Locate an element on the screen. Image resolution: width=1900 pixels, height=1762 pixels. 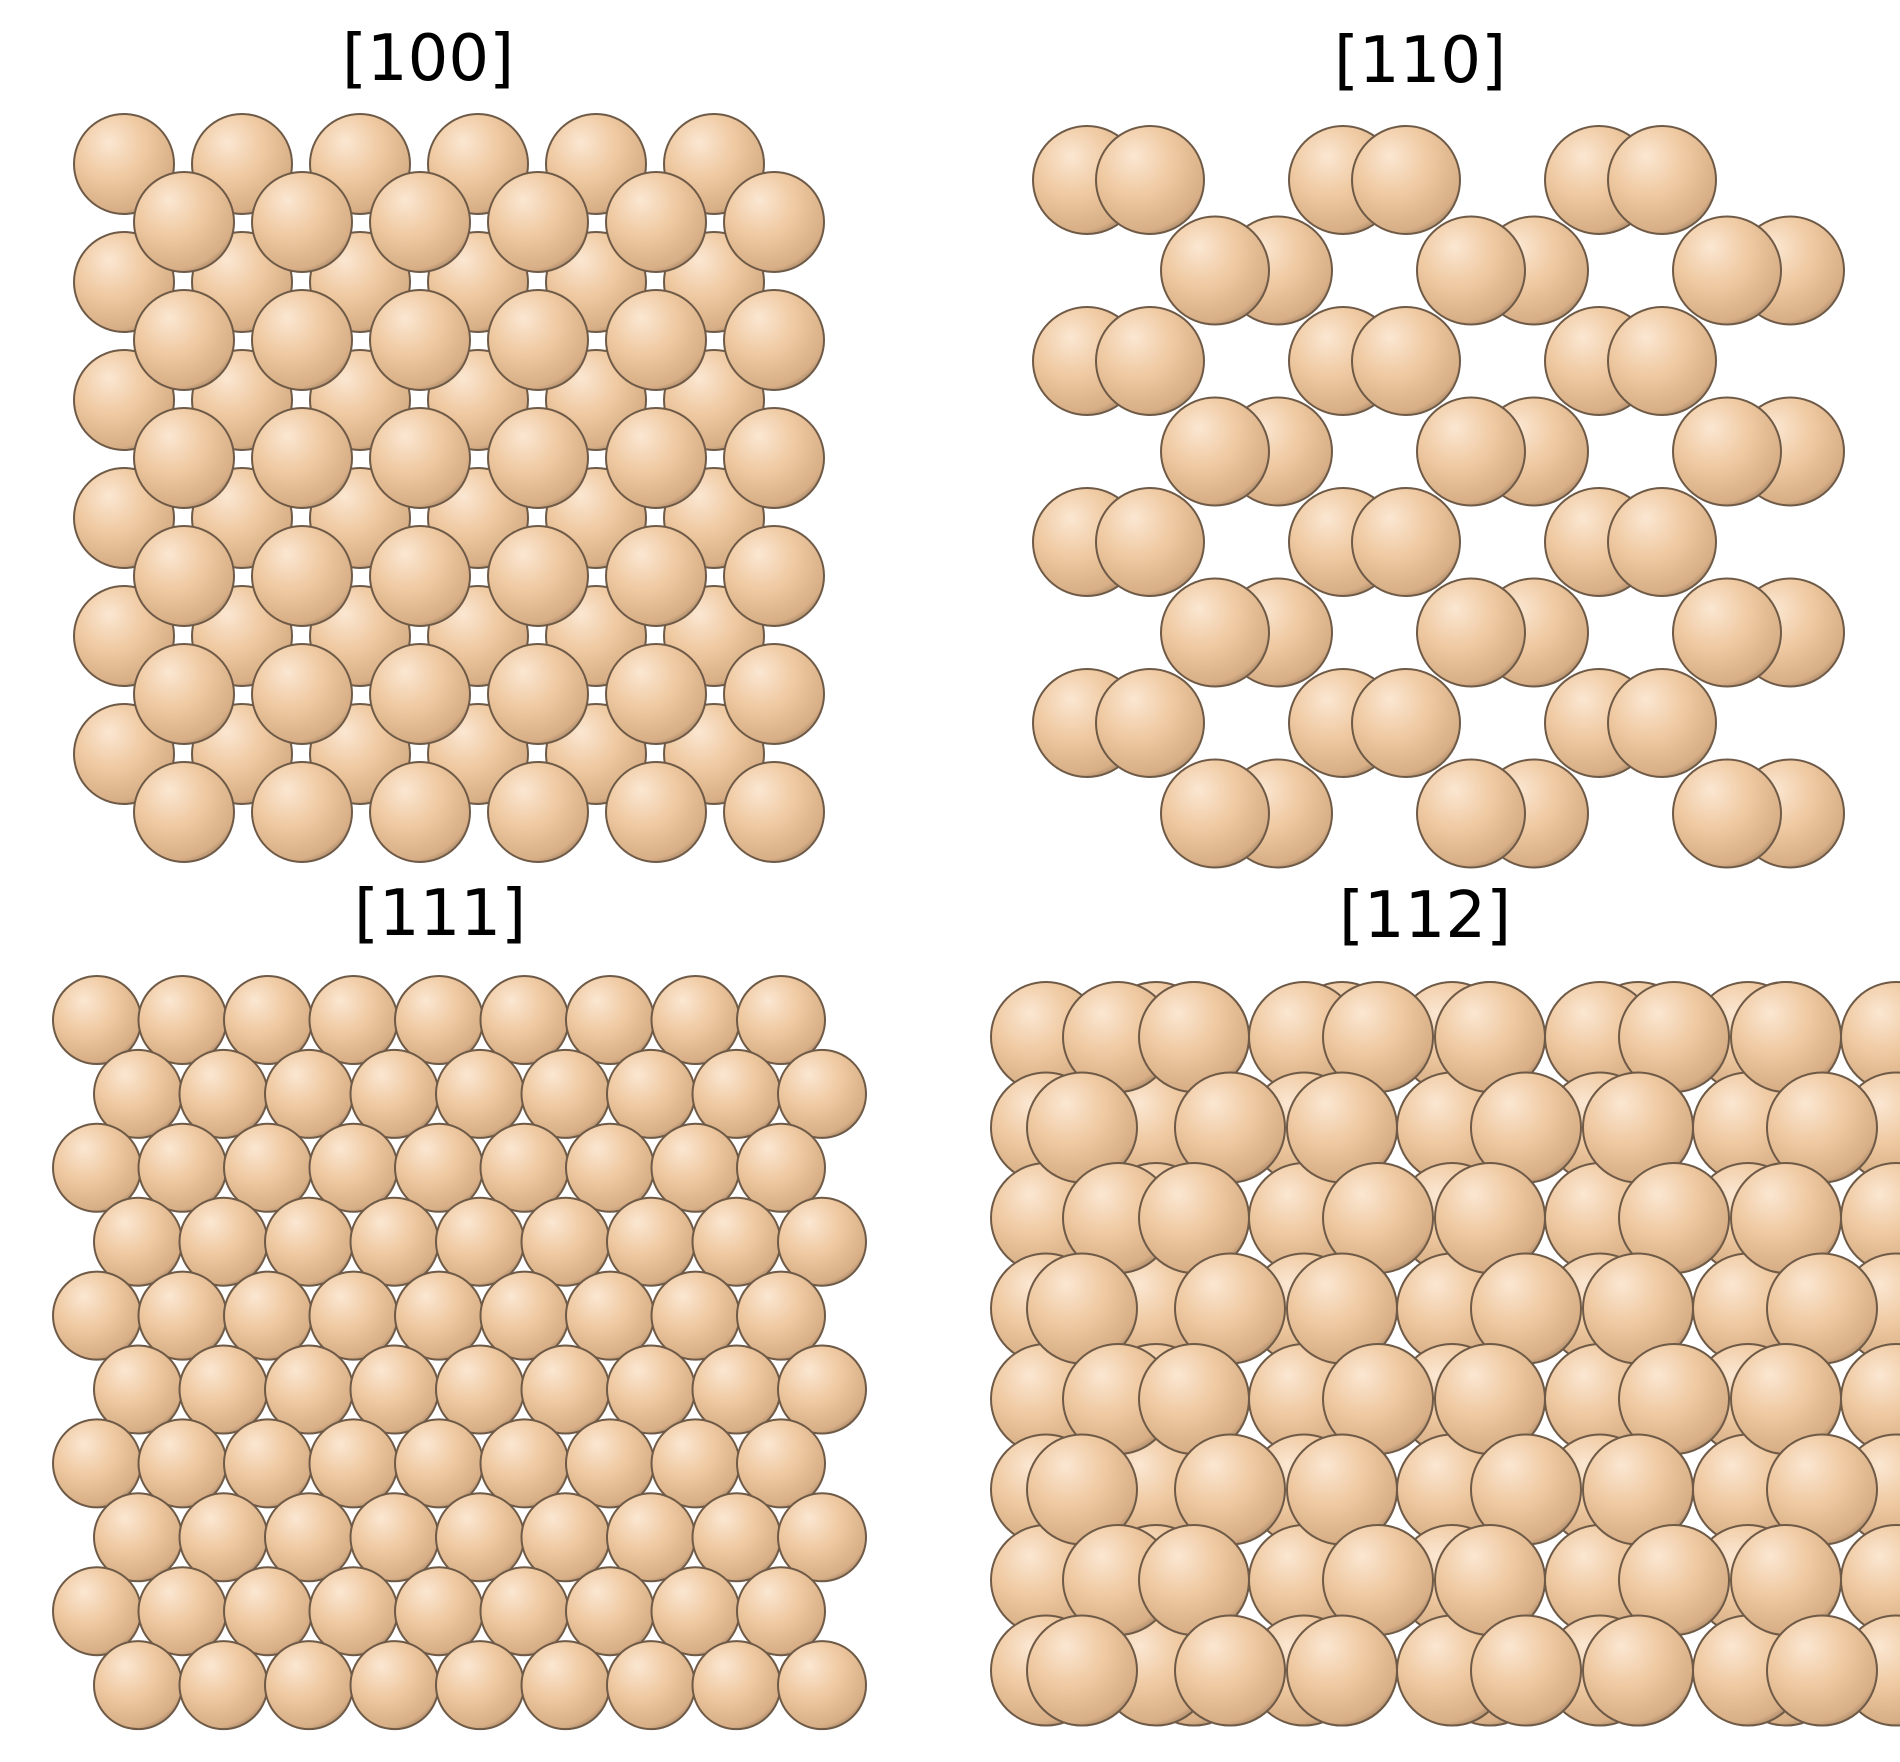
panel-title-111: [111] is located at coordinates (440, 914).